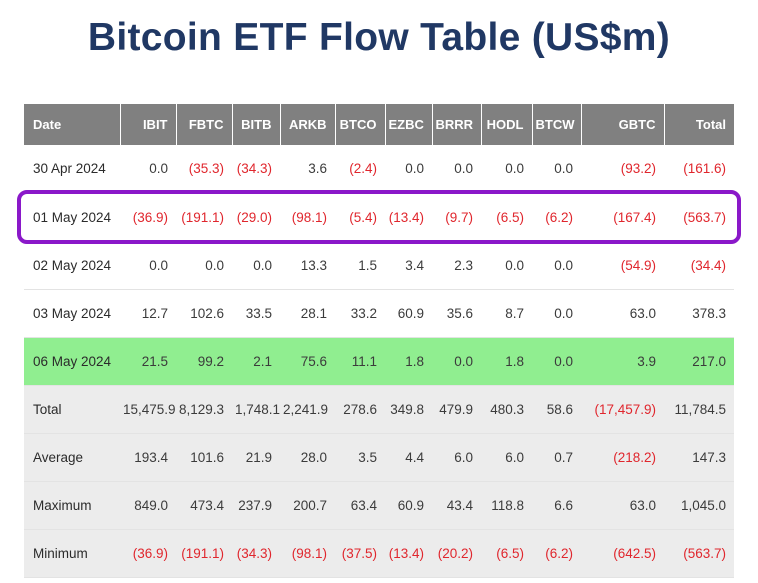 The width and height of the screenshot is (758, 583). What do you see at coordinates (72, 169) in the screenshot?
I see `row-label: 30 Apr 2024` at bounding box center [72, 169].